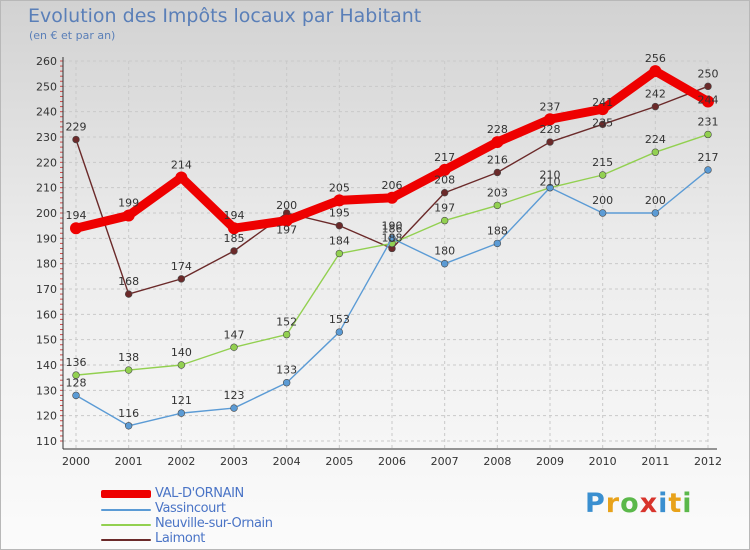  I want to click on data-label: 215, so click(602, 162).